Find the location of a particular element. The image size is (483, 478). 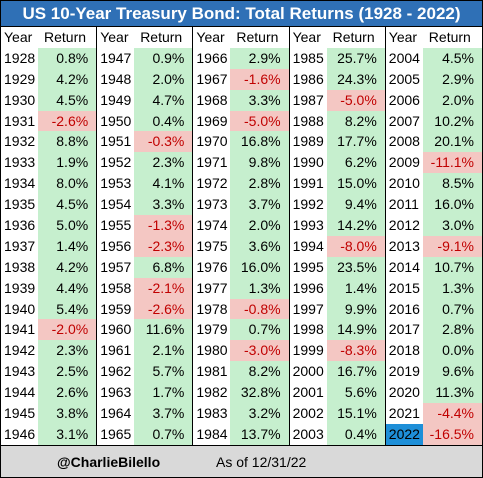

table-row: 1999 -8.3% is located at coordinates (337, 351).